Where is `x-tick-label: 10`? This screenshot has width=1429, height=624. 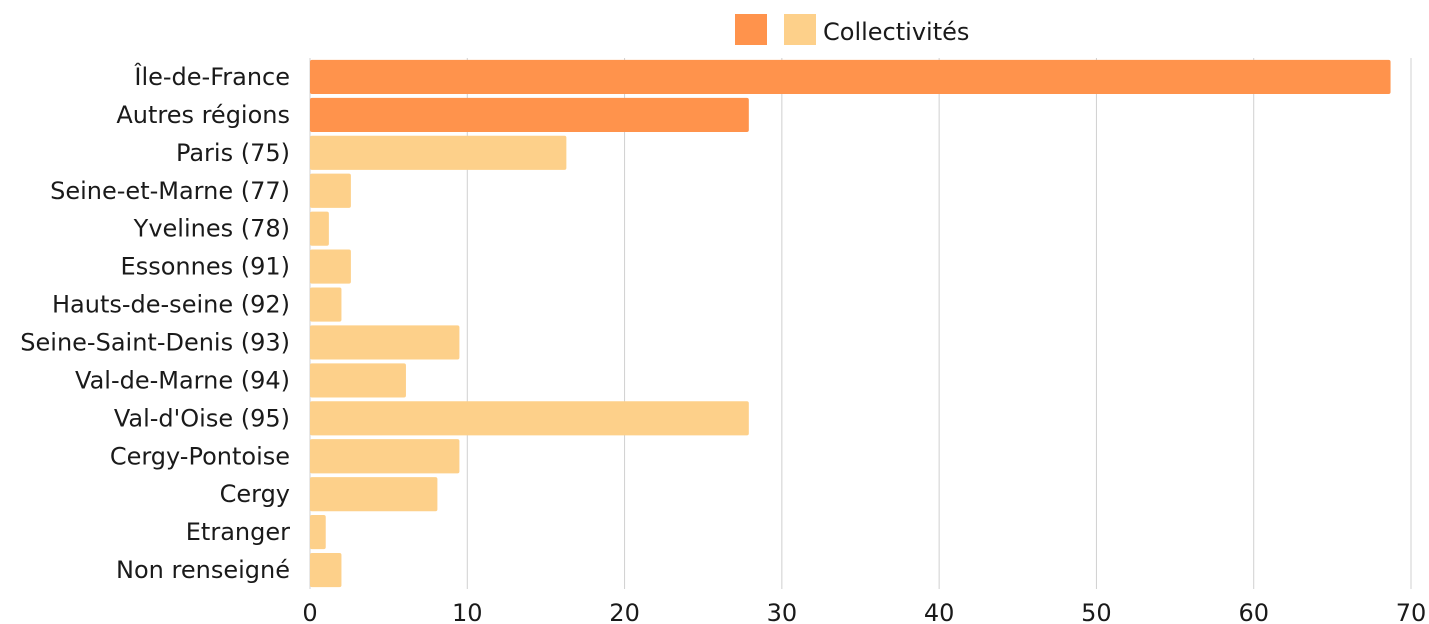
x-tick-label: 10 is located at coordinates (467, 611).